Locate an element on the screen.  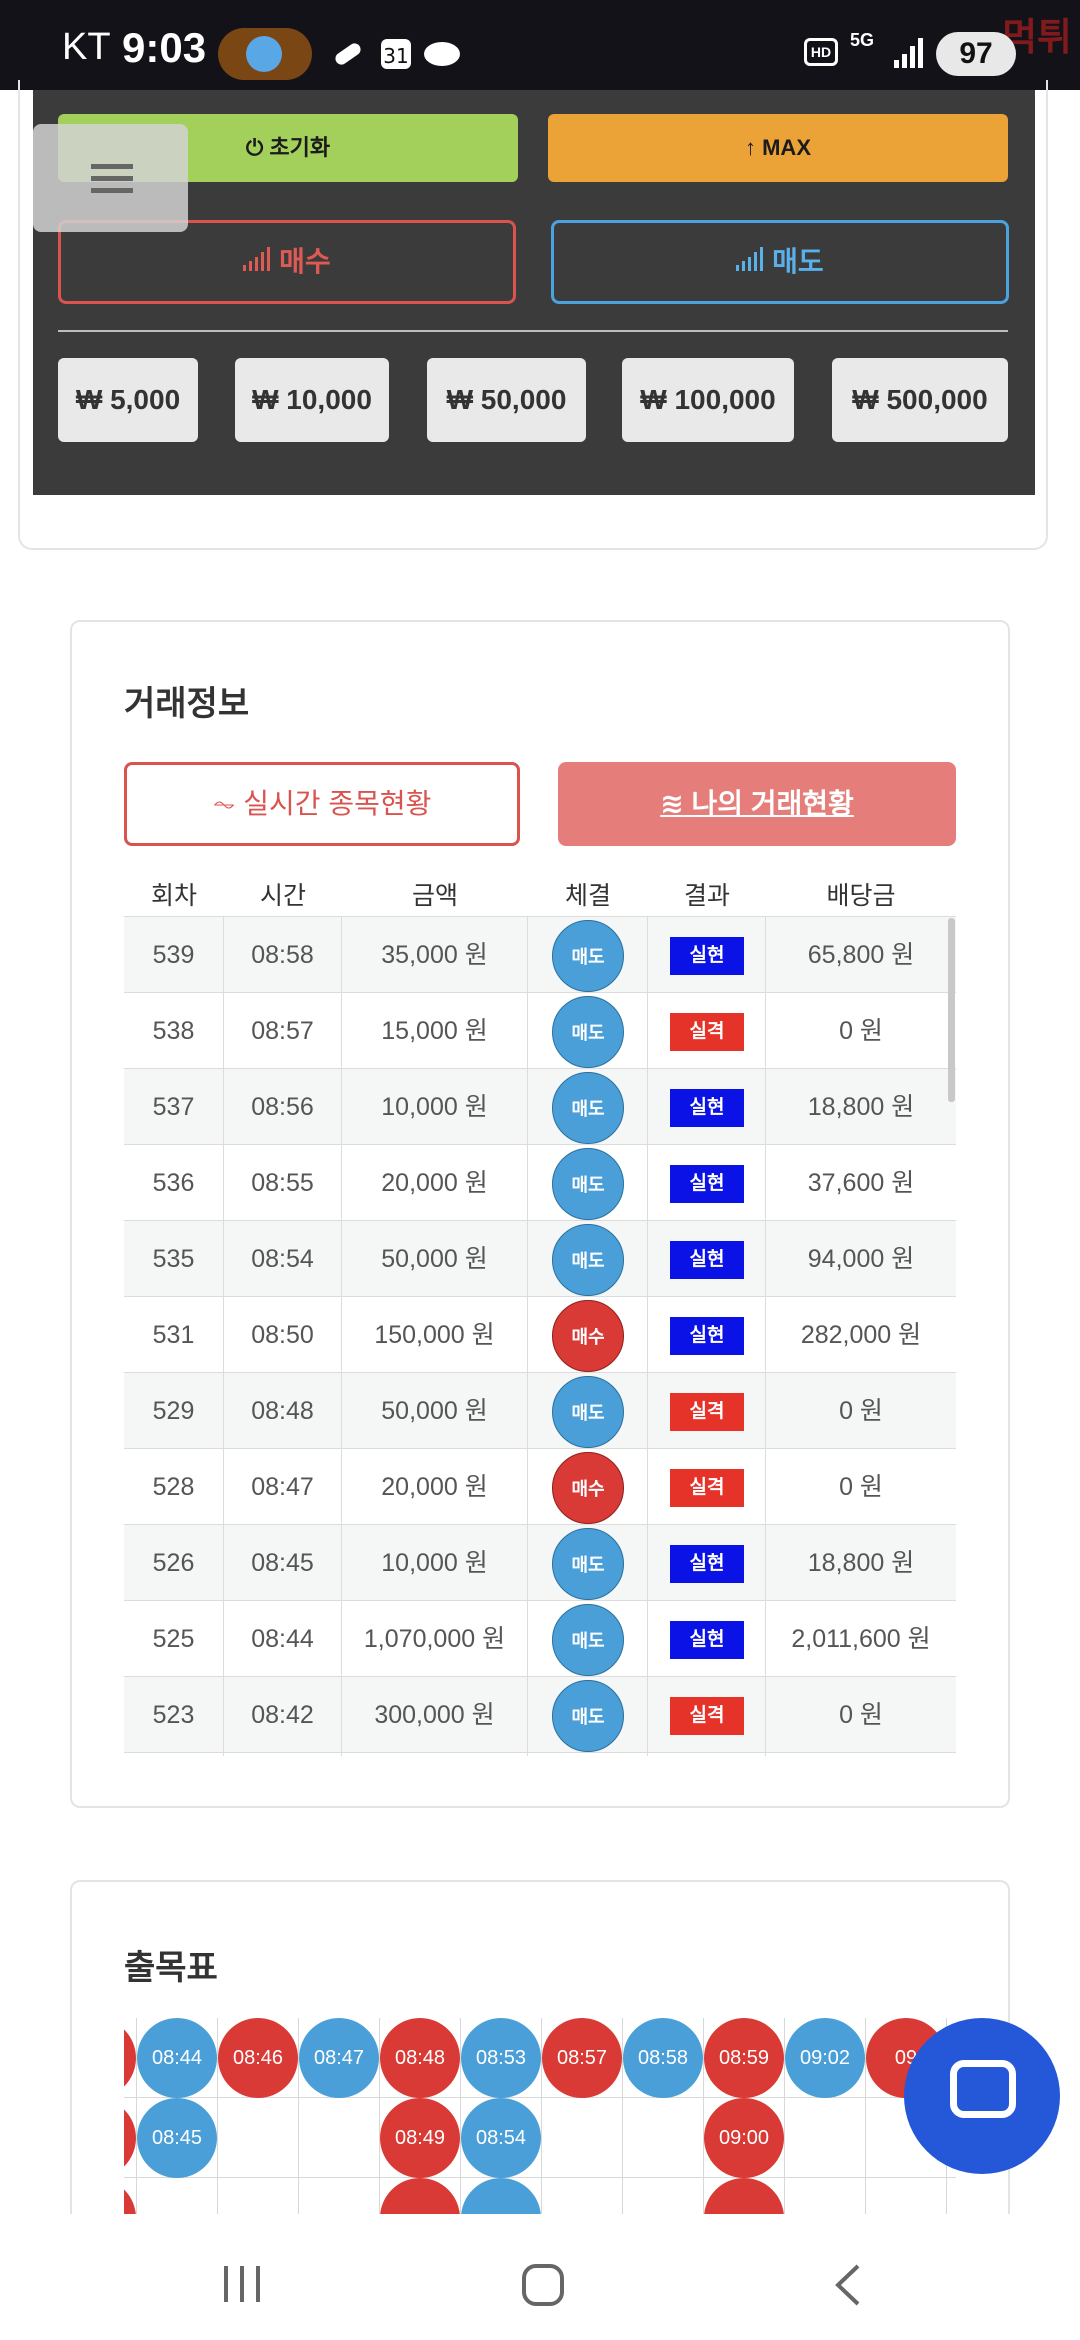
table-row: 538 08:57 15,000 원 매도 실격 0 원 is located at coordinates (540, 1031).